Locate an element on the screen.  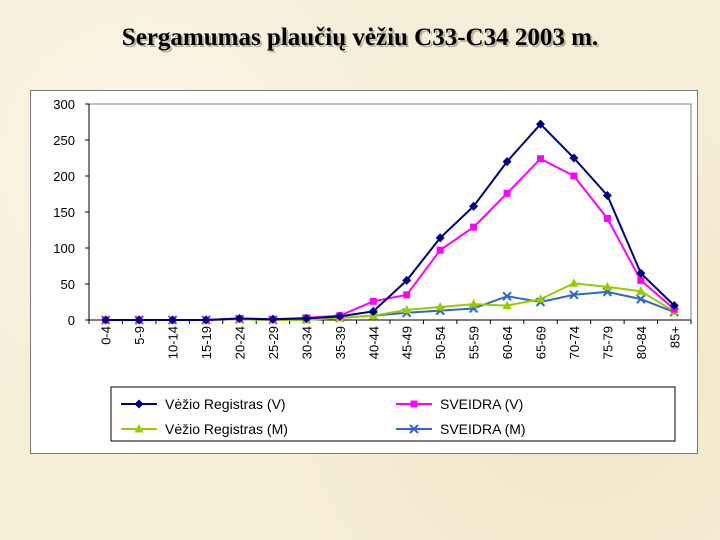
legend-label: SVEIDRA (M) is located at coordinates (483, 429).